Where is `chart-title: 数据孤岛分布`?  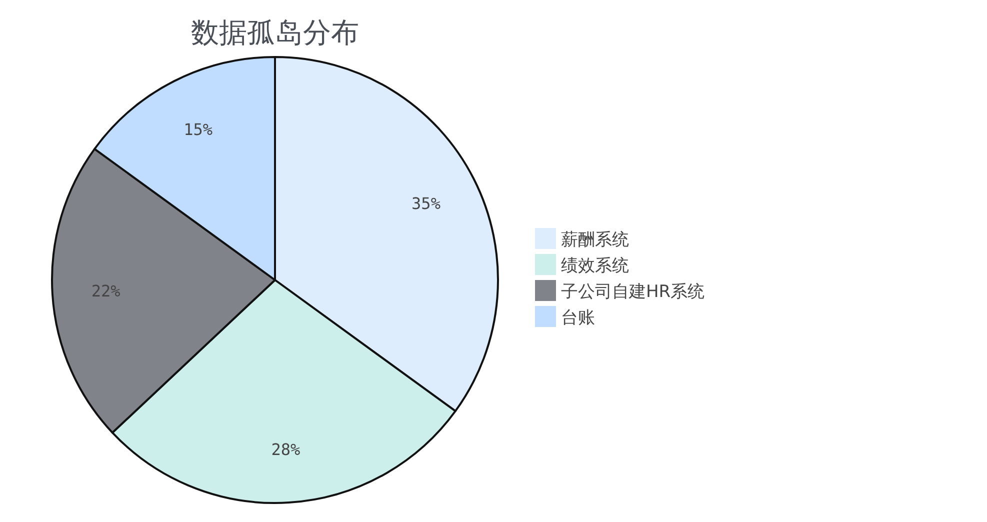 chart-title: 数据孤岛分布 is located at coordinates (275, 32).